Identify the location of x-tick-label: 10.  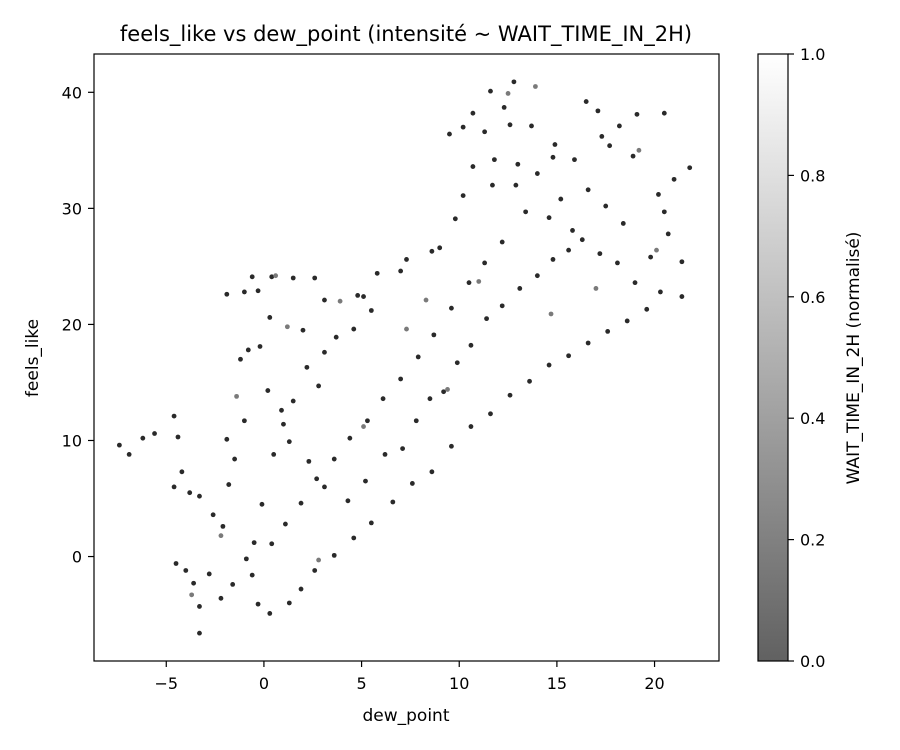
(459, 683).